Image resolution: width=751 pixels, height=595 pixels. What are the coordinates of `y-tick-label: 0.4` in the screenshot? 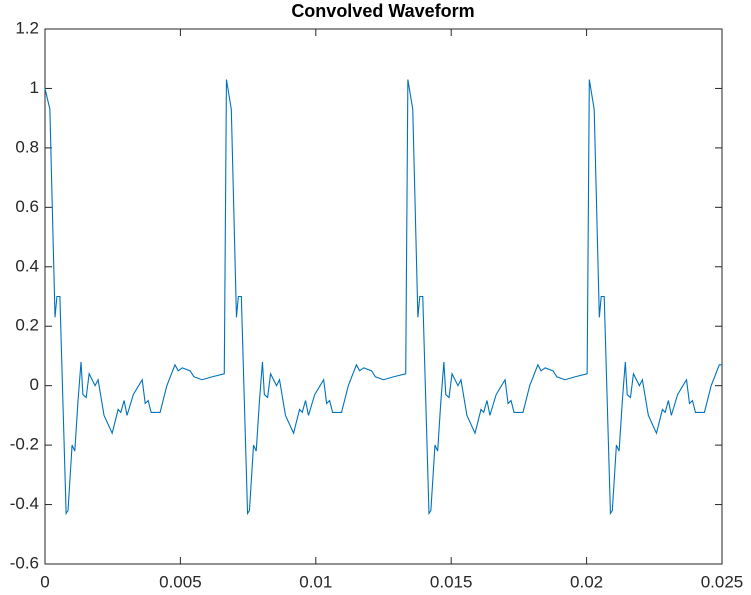 It's located at (27, 265).